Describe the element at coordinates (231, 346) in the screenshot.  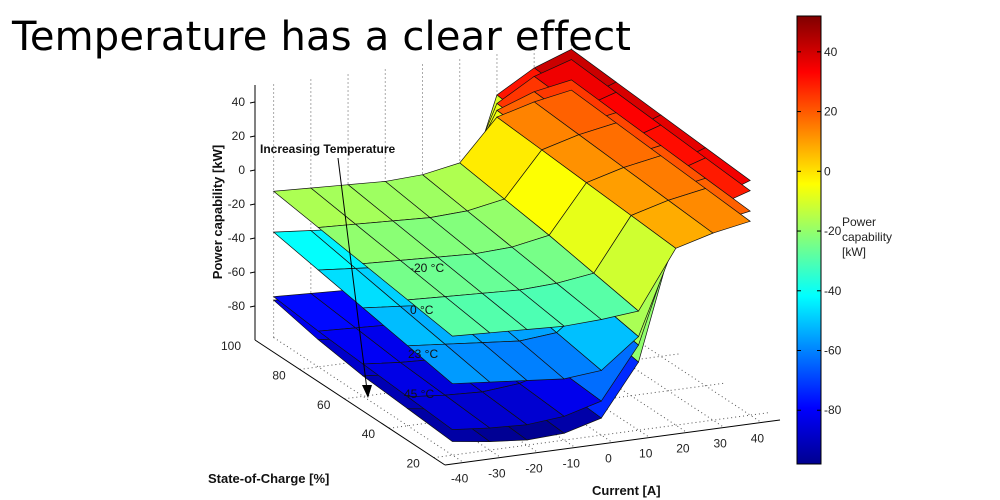
I see `soc-tick-label: 100` at that location.